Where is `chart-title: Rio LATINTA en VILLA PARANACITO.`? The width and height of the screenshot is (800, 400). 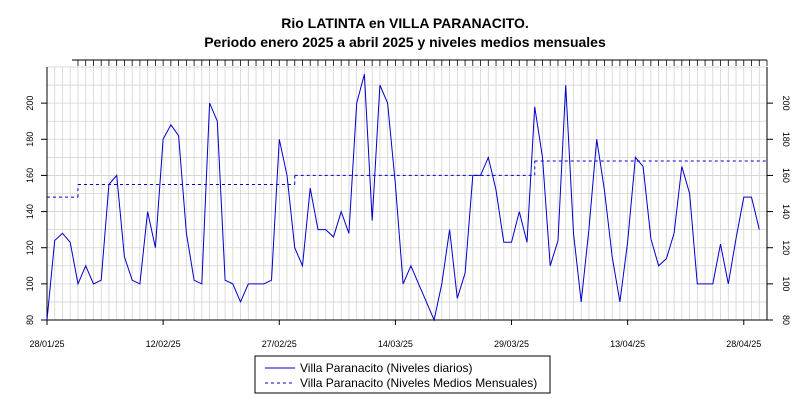
chart-title: Rio LATINTA en VILLA PARANACITO. is located at coordinates (405, 23).